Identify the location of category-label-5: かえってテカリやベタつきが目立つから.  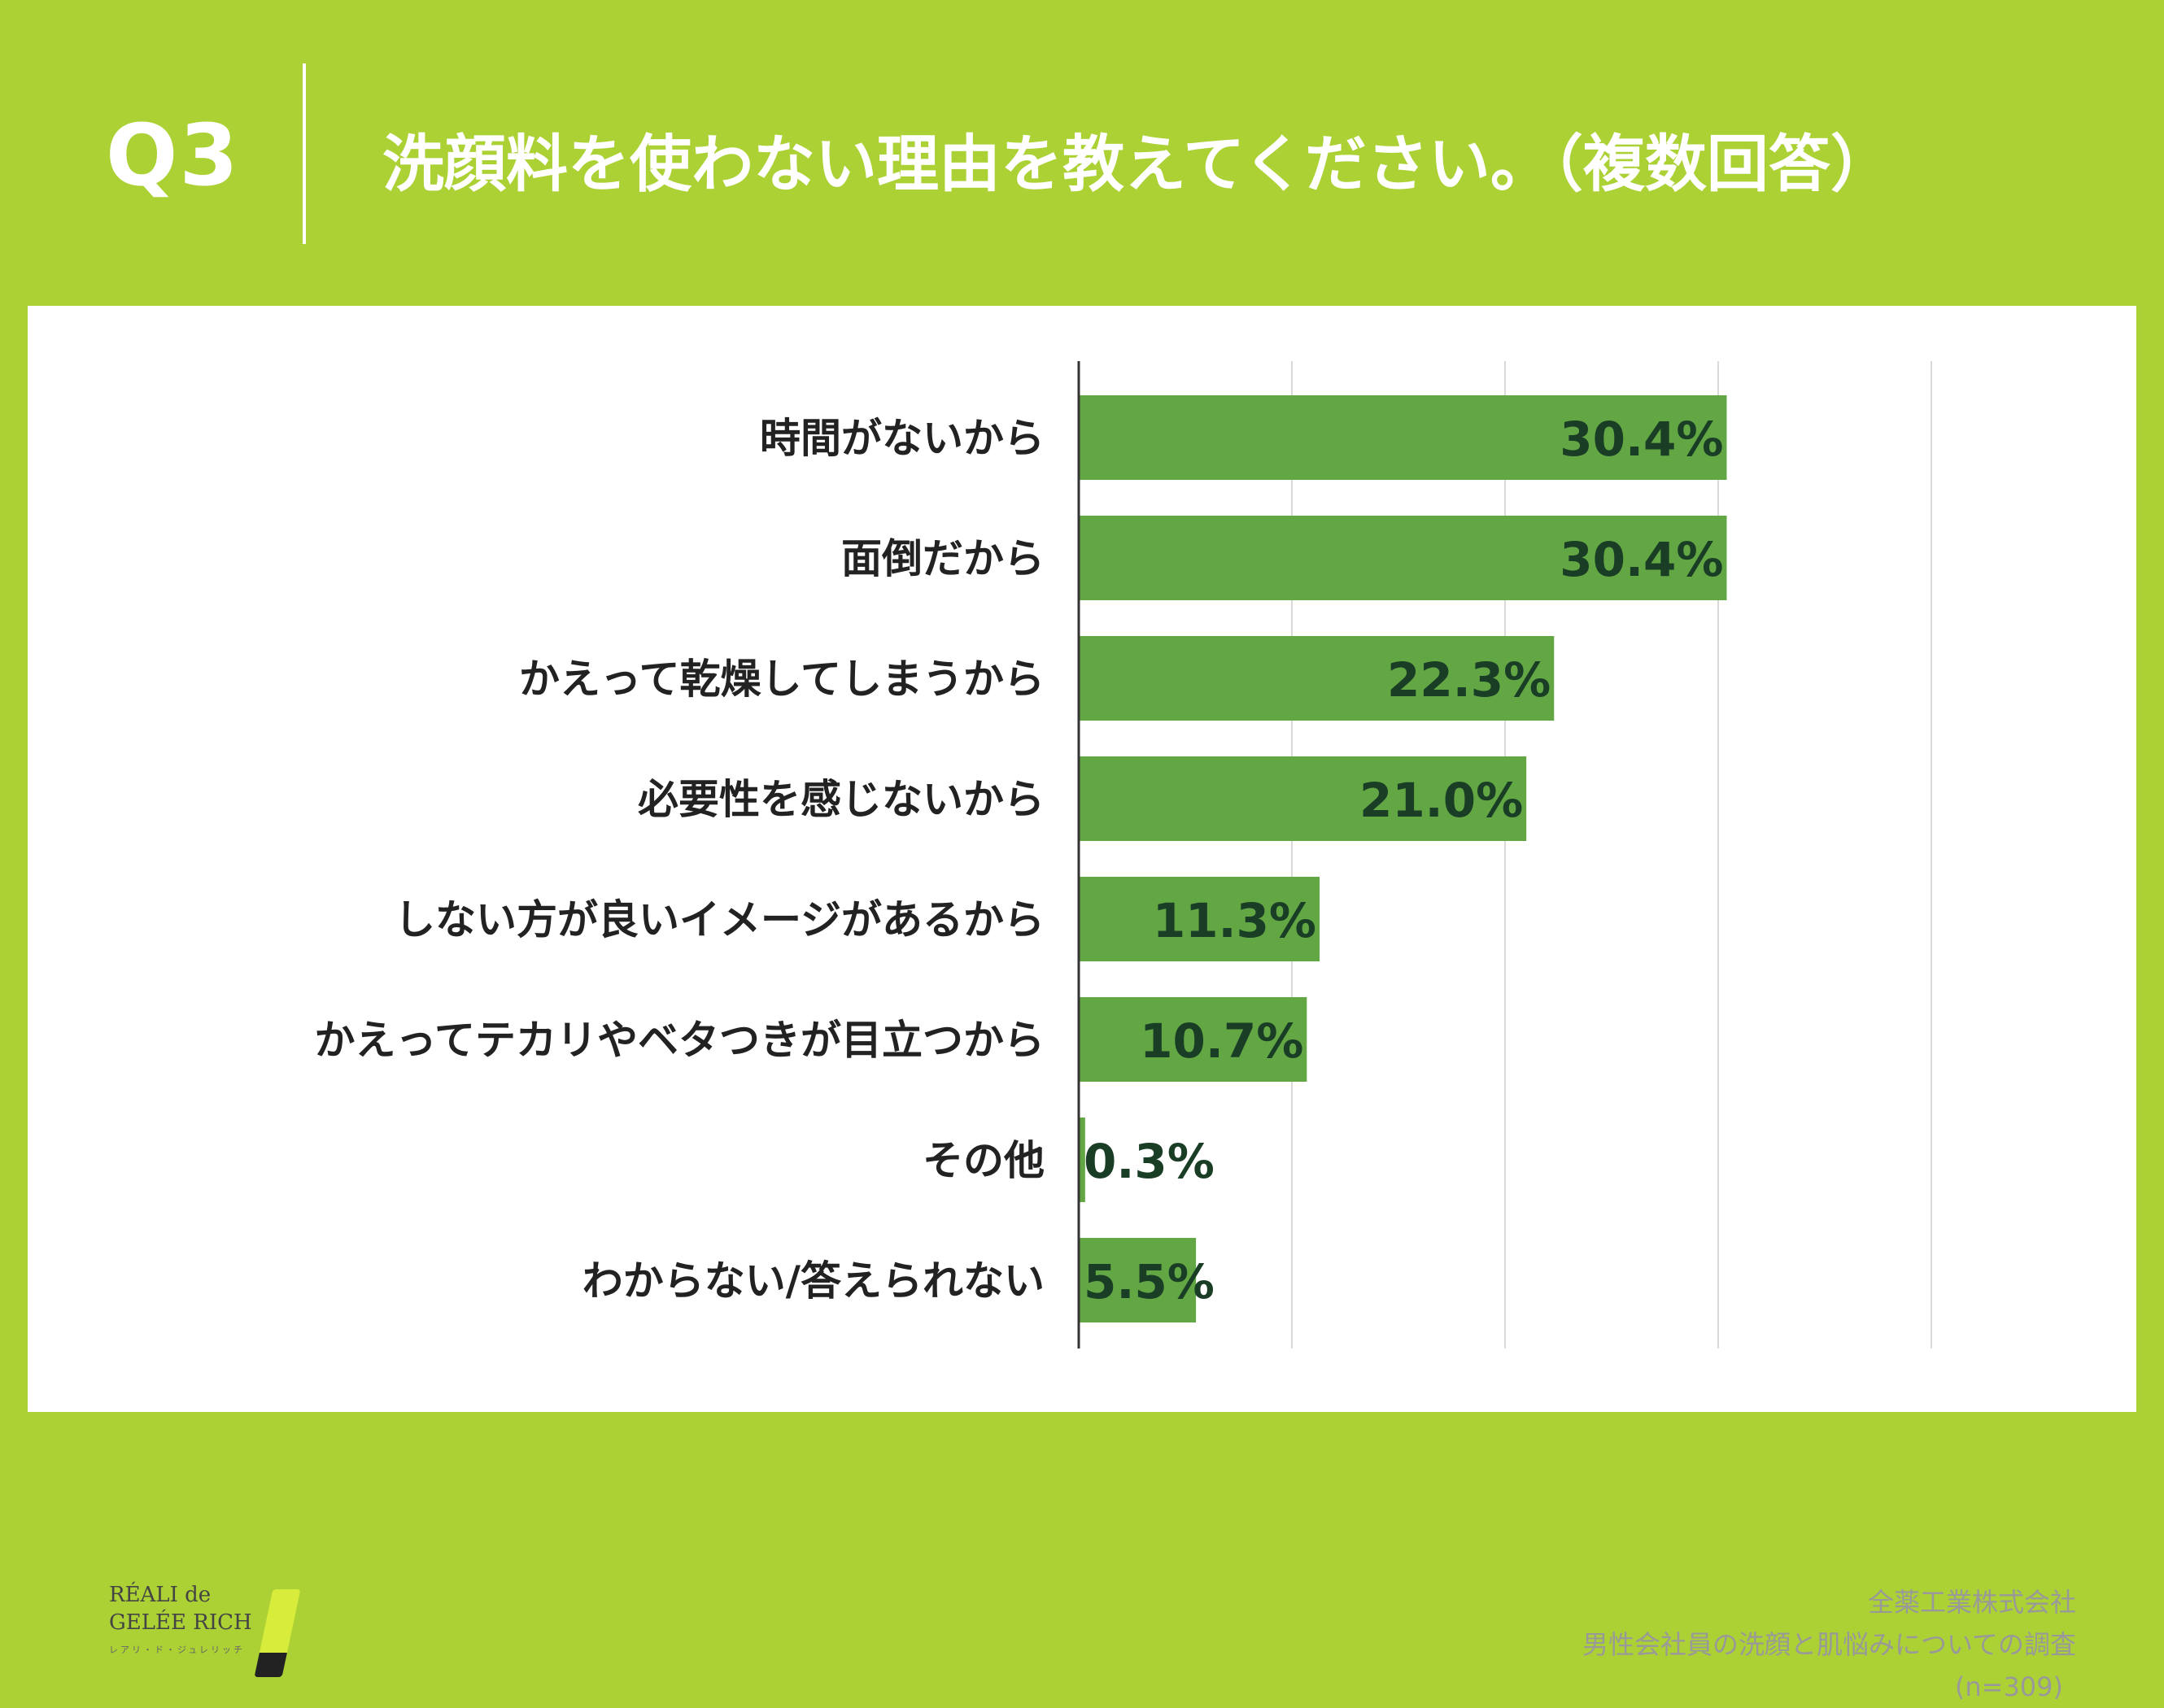
(680, 1040).